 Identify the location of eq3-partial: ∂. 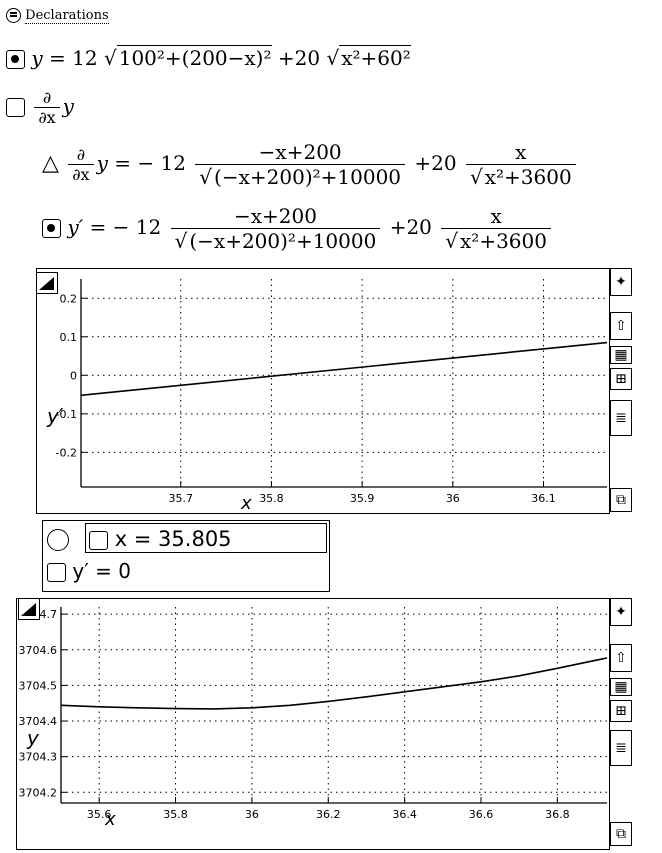
(81, 154).